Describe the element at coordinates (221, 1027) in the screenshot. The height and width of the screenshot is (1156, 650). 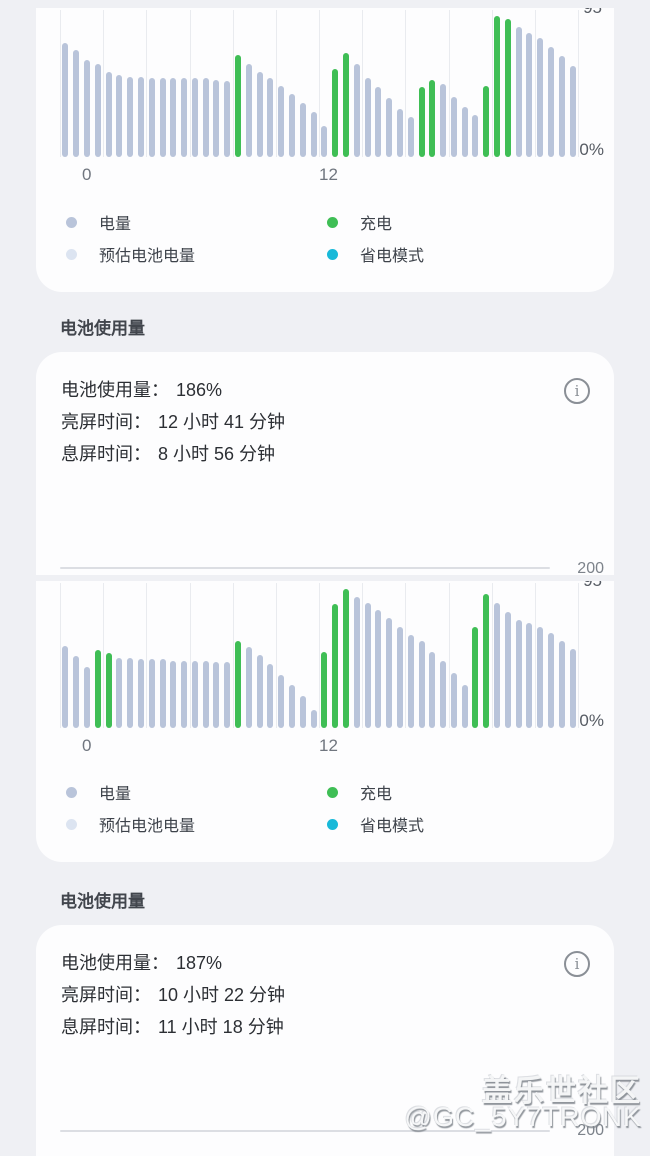
I see `usage-value: 11 小时 18 分钟` at that location.